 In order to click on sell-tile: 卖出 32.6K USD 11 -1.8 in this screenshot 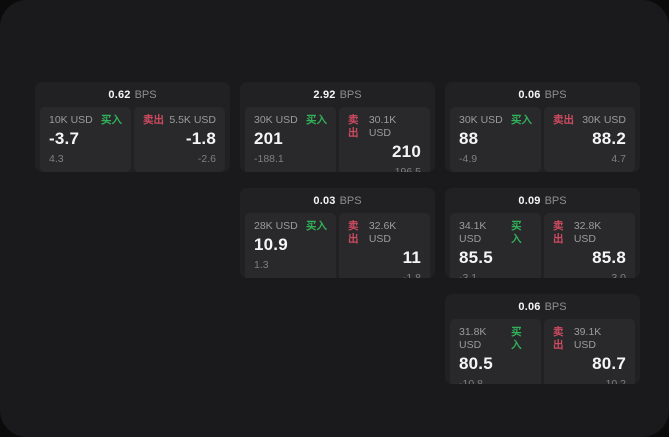, I will do `click(384, 245)`.